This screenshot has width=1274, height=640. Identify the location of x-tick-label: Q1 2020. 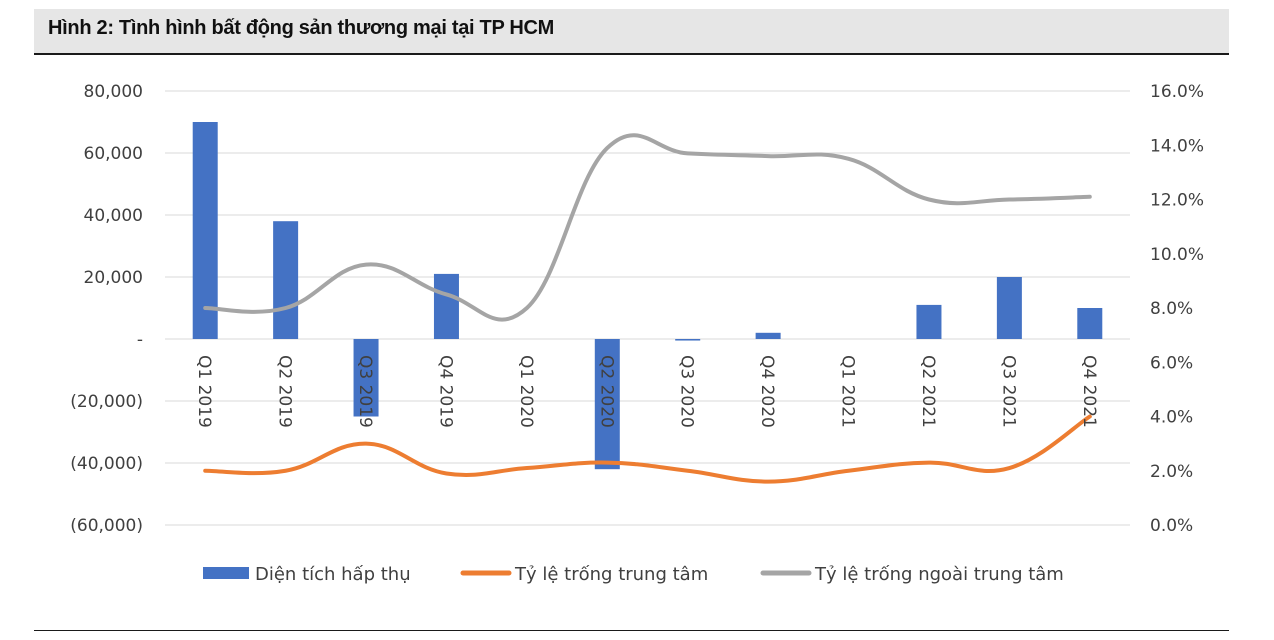
(526, 391).